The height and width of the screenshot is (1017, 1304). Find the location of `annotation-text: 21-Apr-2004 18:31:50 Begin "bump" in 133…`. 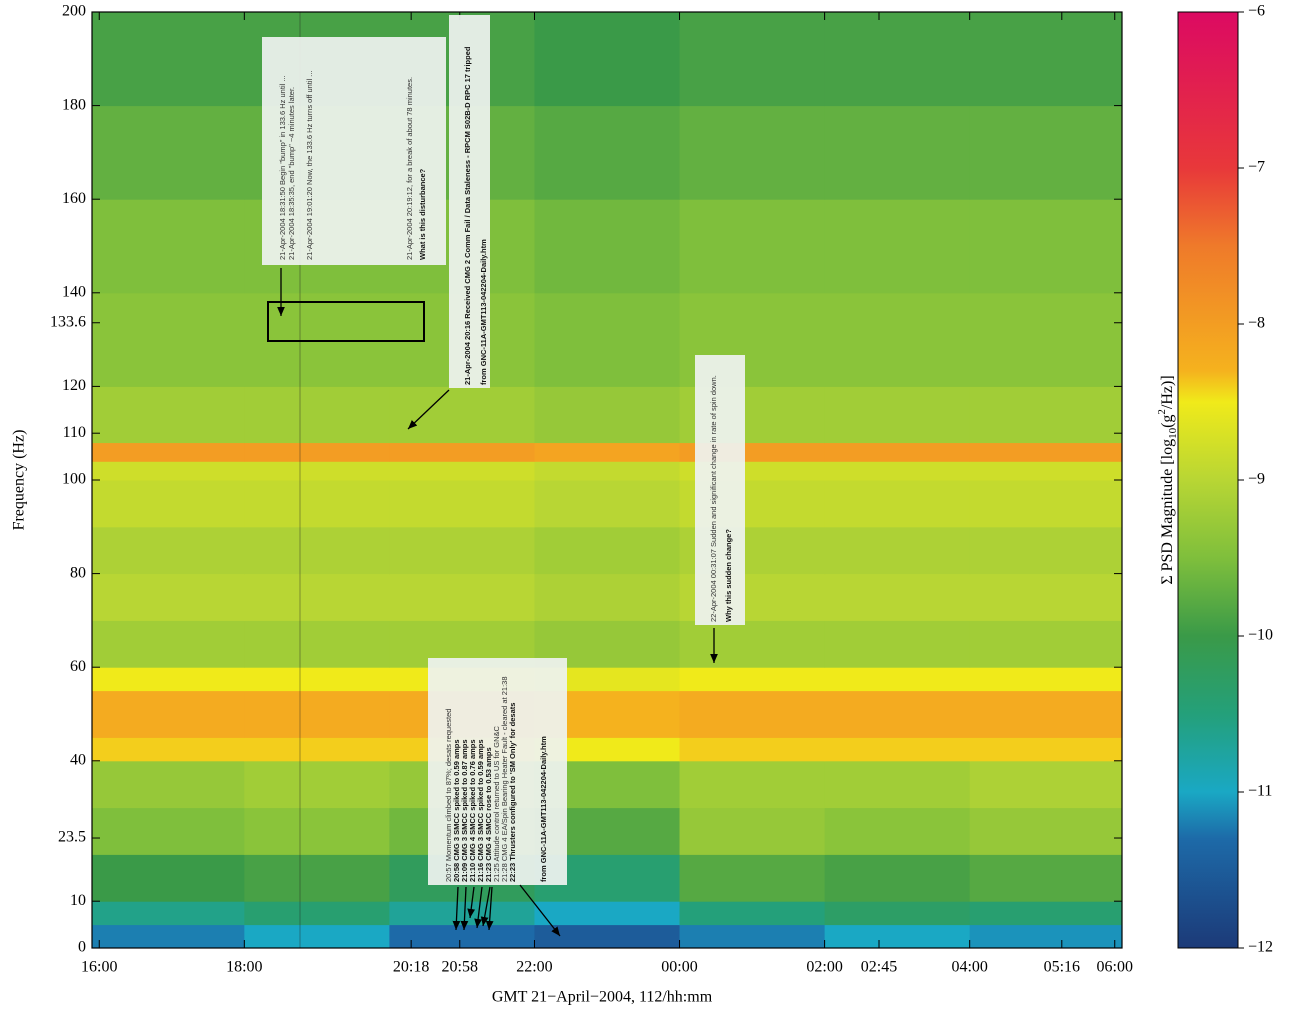

annotation-text: 21-Apr-2004 18:31:50 Begin "bump" in 133… is located at coordinates (282, 167).